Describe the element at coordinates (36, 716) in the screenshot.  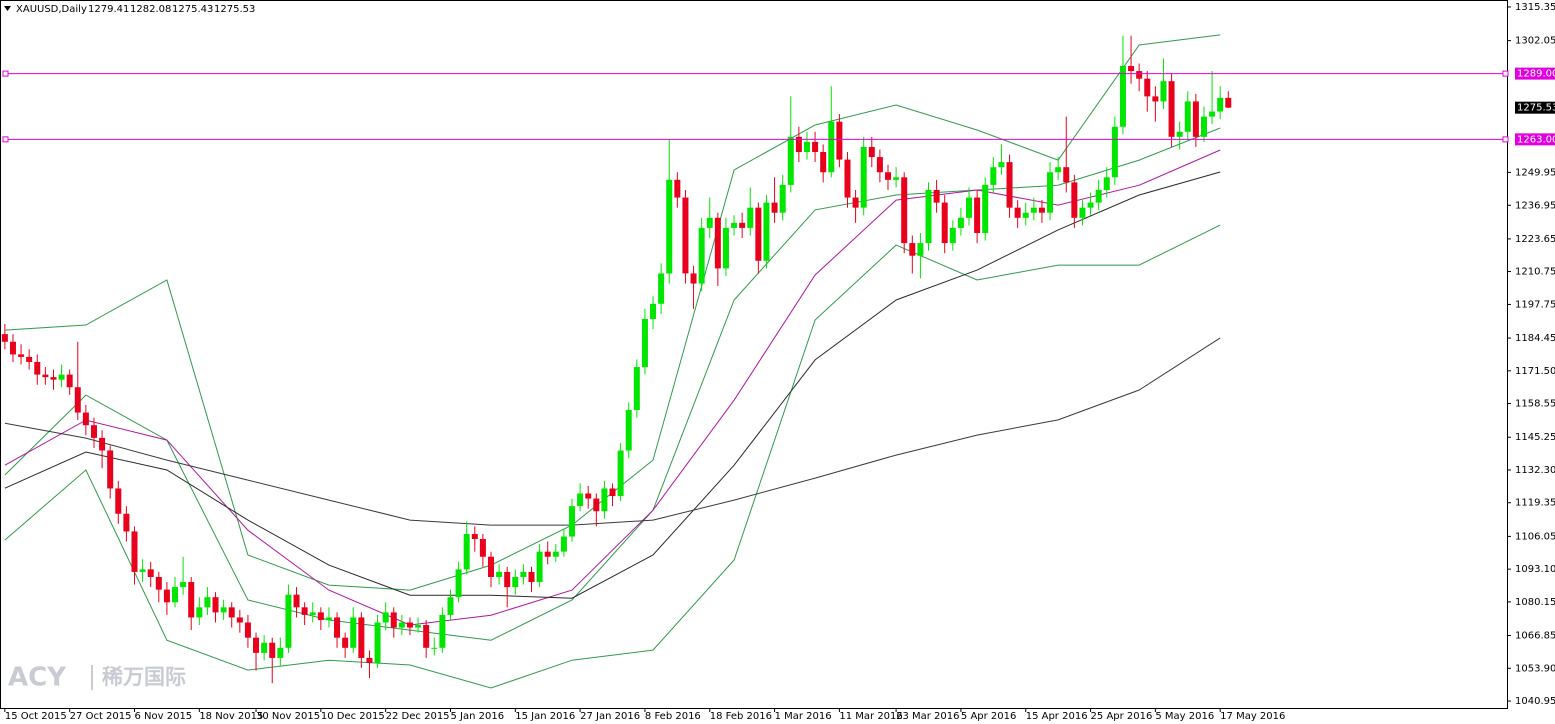
I see `x-tick-label: 15 Oct 2015` at that location.